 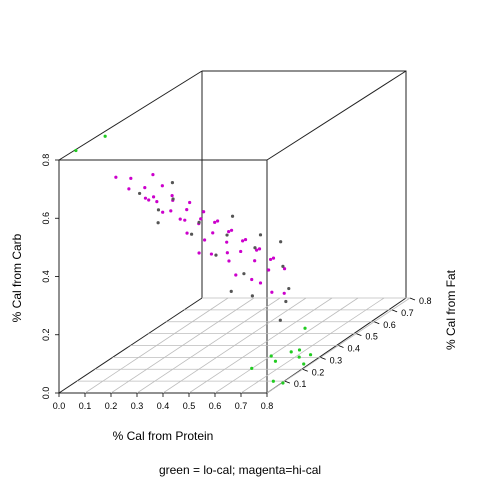 I want to click on z-tick-label: 0.6, so click(x=46, y=218).